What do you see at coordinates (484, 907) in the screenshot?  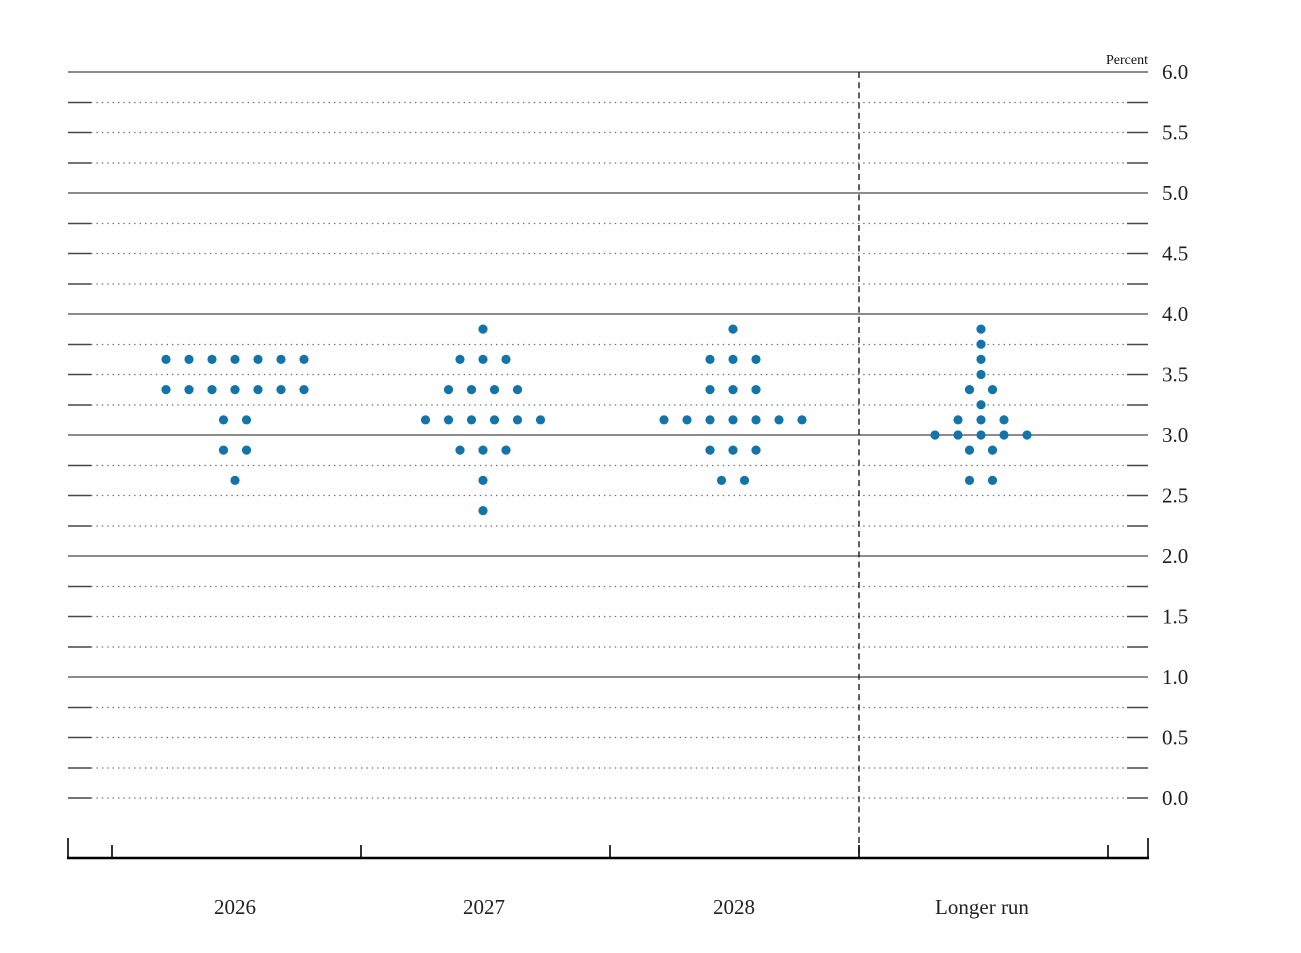 I see `x-tick-label-2027: 2027` at bounding box center [484, 907].